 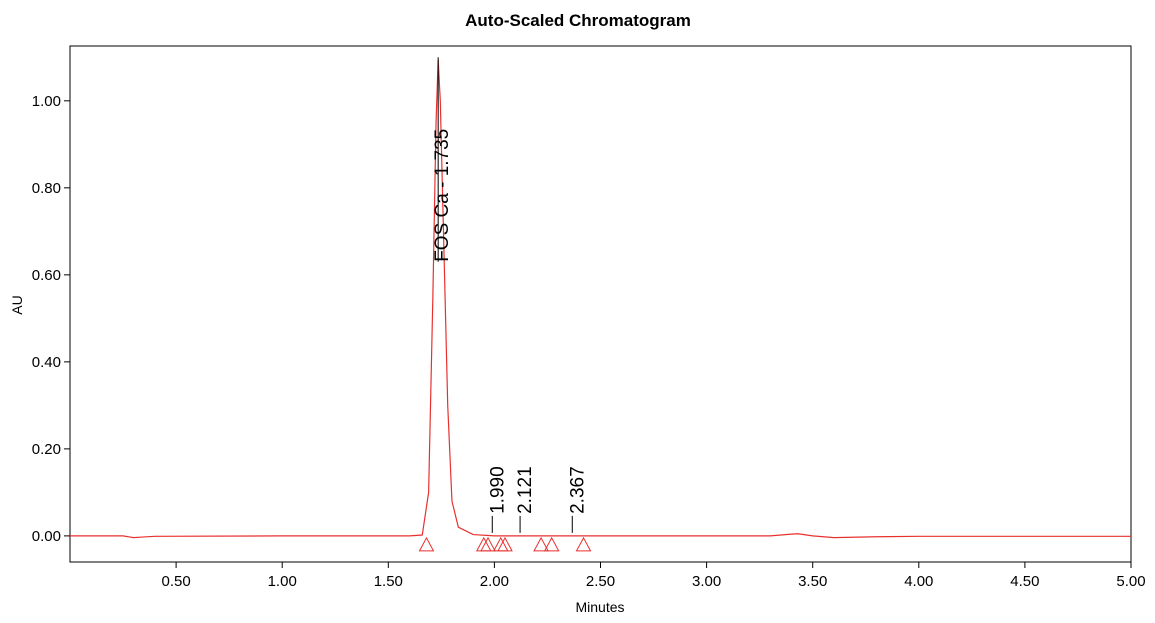 What do you see at coordinates (812, 581) in the screenshot?
I see `x-tick-label: 3.50` at bounding box center [812, 581].